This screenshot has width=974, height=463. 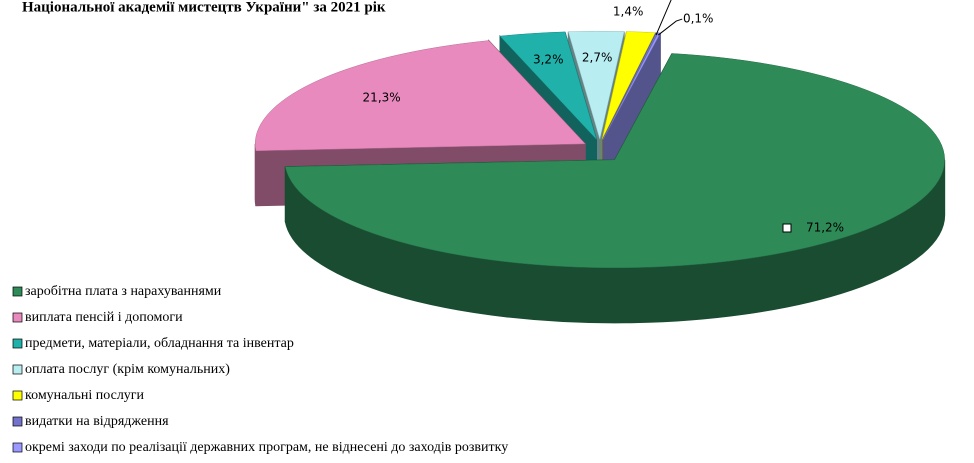 What do you see at coordinates (123, 291) in the screenshot?
I see `legend-label: заробітна плата з нарахуваннями` at bounding box center [123, 291].